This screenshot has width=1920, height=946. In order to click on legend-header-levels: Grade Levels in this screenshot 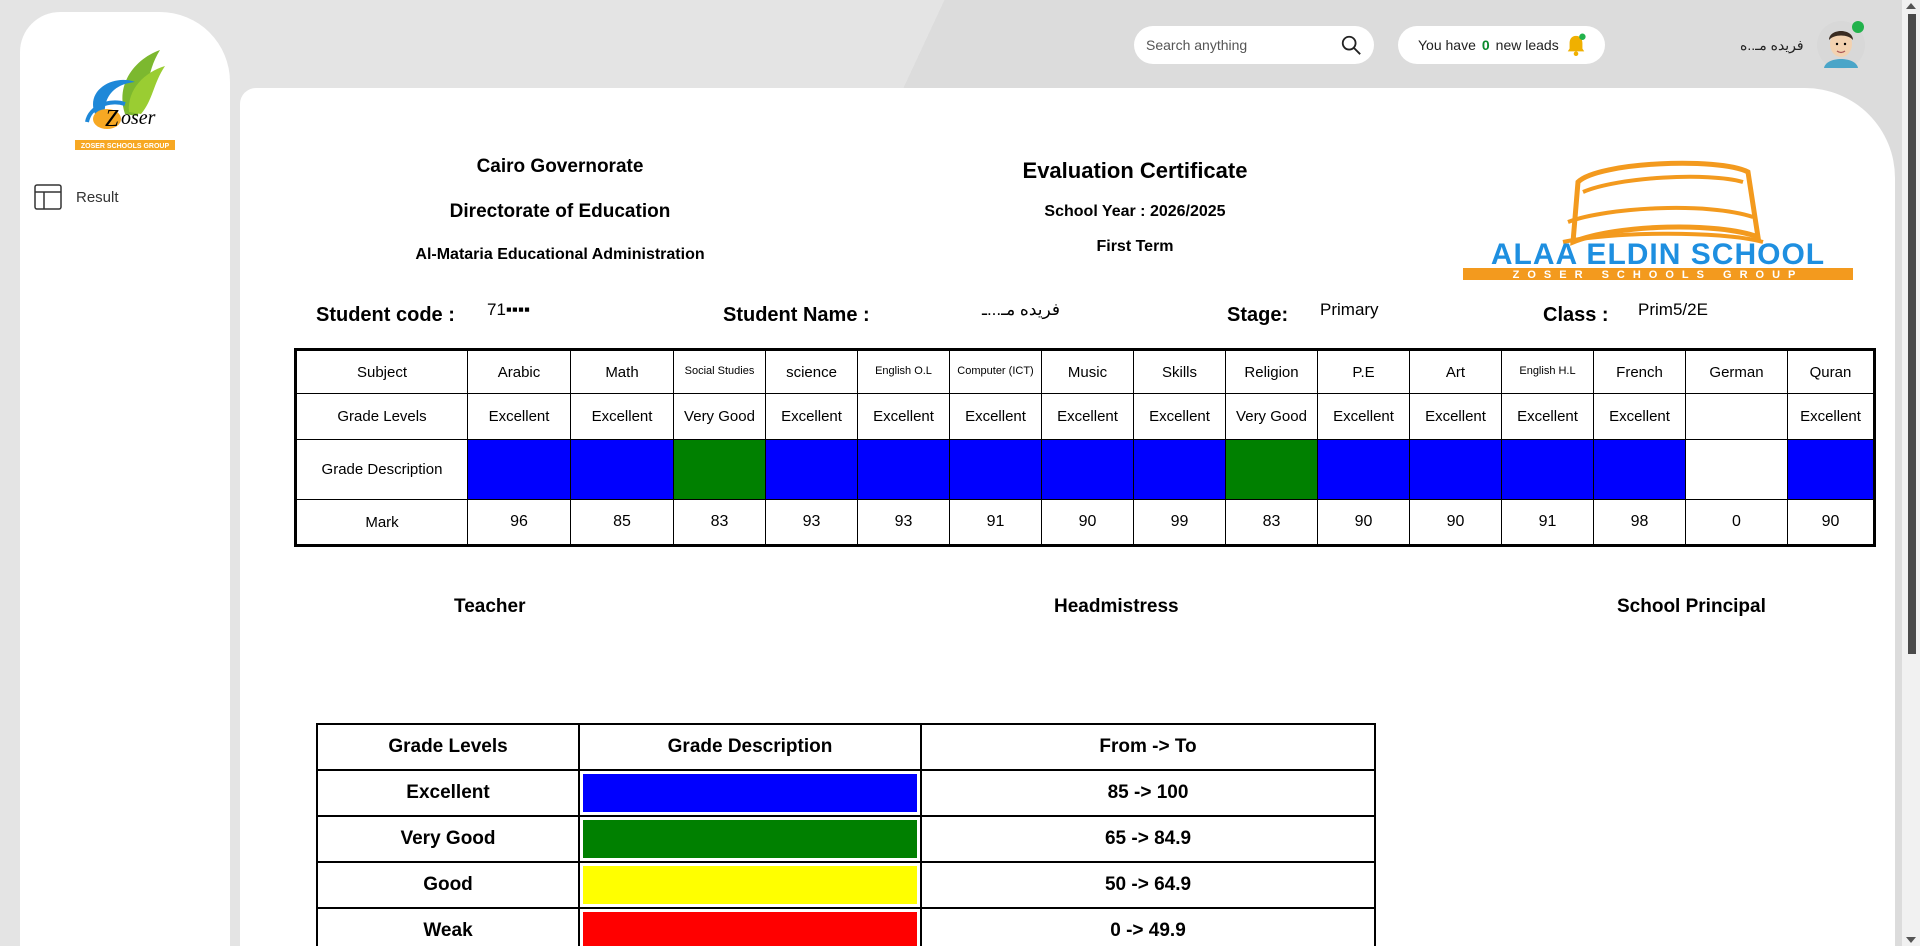, I will do `click(448, 747)`.